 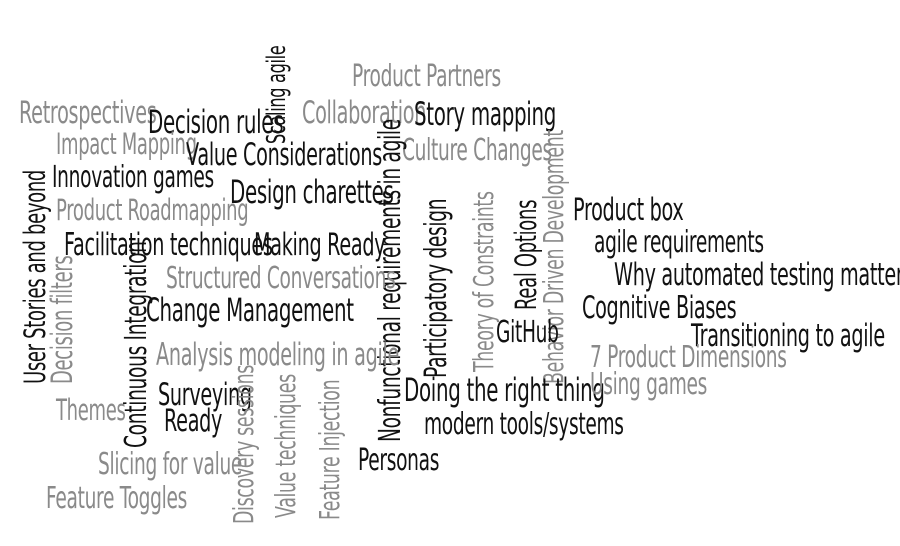 I want to click on word-using-games: Using games, so click(x=649, y=384).